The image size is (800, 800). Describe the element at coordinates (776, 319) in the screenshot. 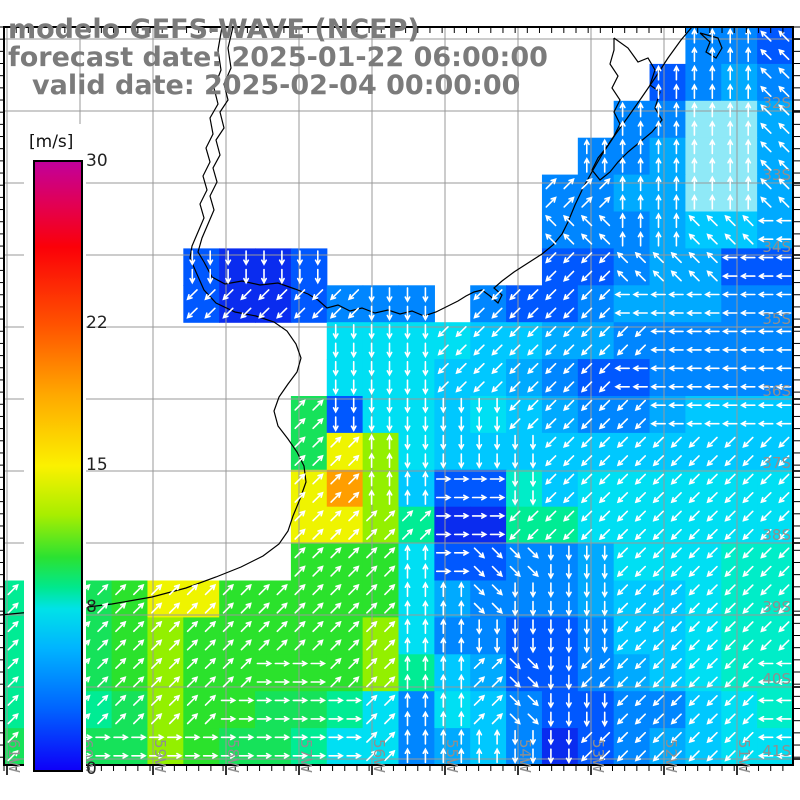

I see `latitude-label: 35S` at that location.